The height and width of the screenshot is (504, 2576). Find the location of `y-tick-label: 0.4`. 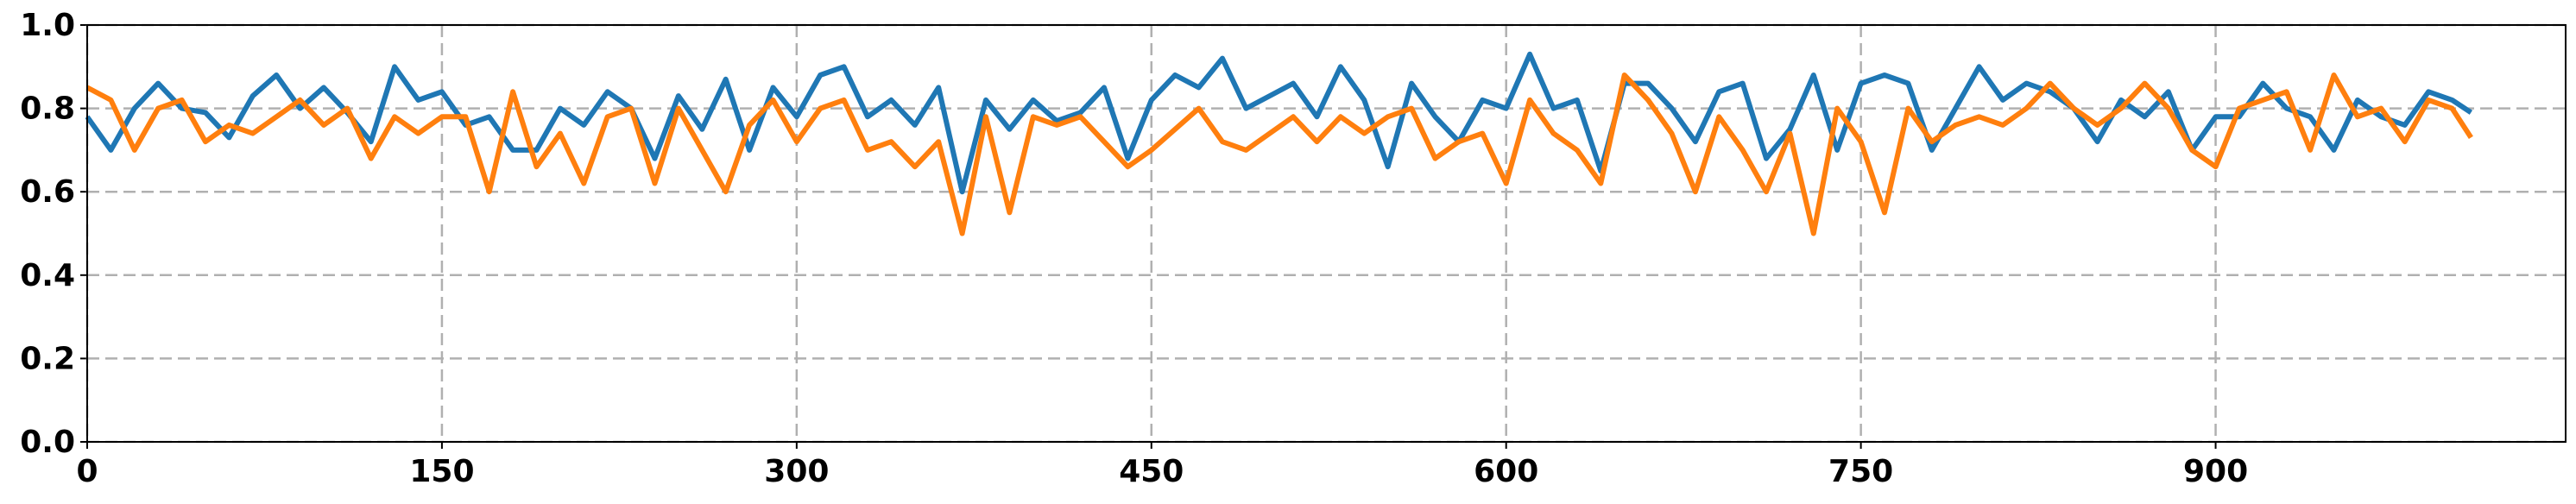

y-tick-label: 0.4 is located at coordinates (47, 275).